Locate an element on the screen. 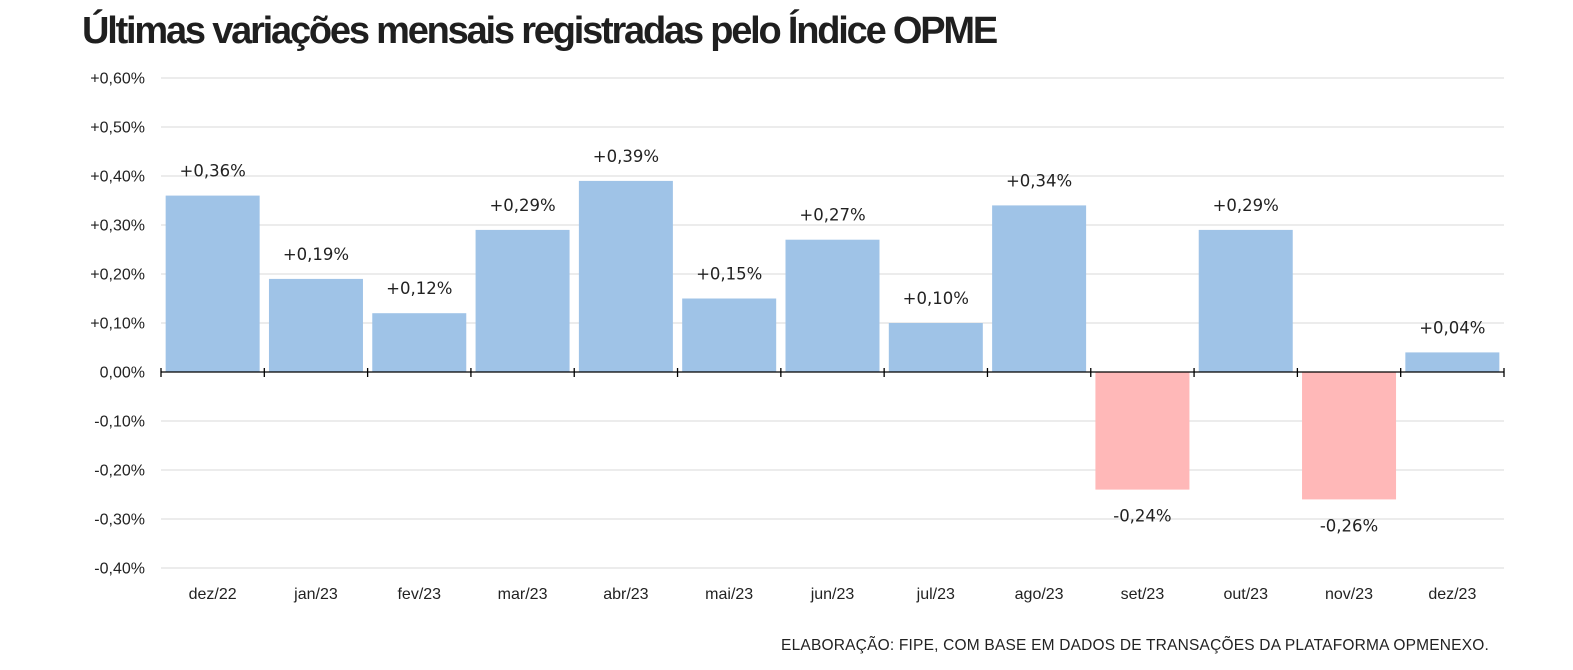  data-label: +0,27% is located at coordinates (832, 215).